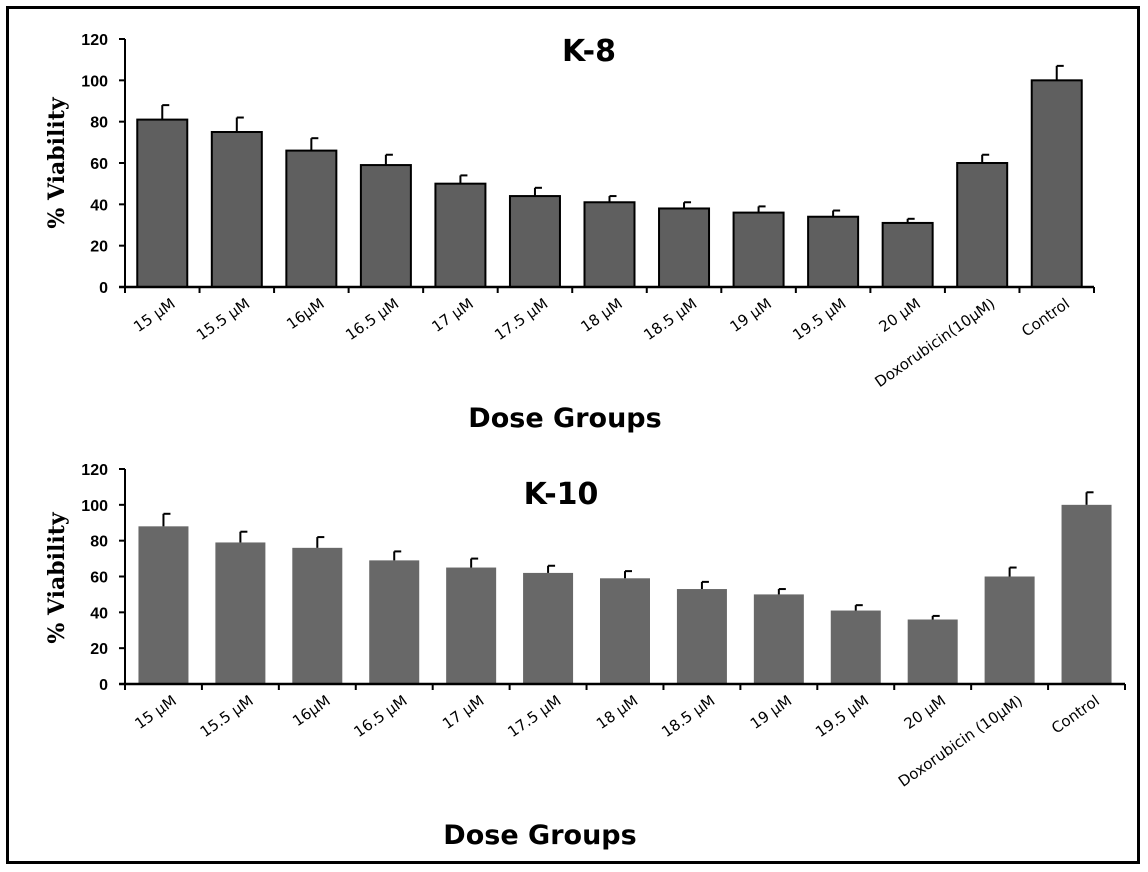  Describe the element at coordinates (589, 51) in the screenshot. I see `chart-title: K-8` at that location.